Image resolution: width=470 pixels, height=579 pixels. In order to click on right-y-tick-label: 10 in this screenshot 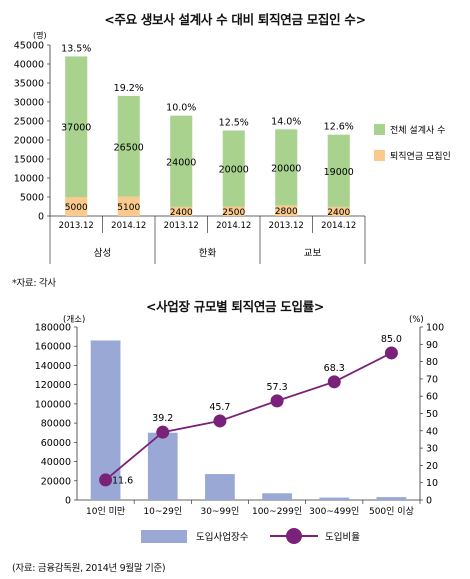, I will do `click(432, 483)`.